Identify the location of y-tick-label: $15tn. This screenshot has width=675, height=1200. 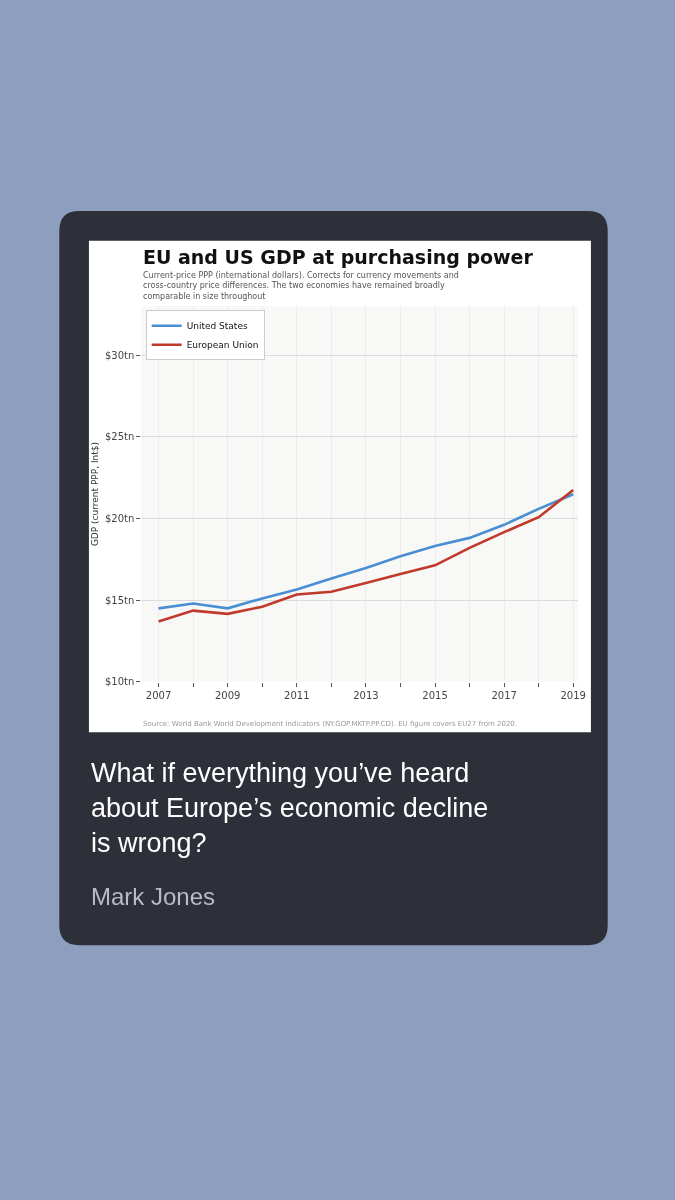
(119, 600).